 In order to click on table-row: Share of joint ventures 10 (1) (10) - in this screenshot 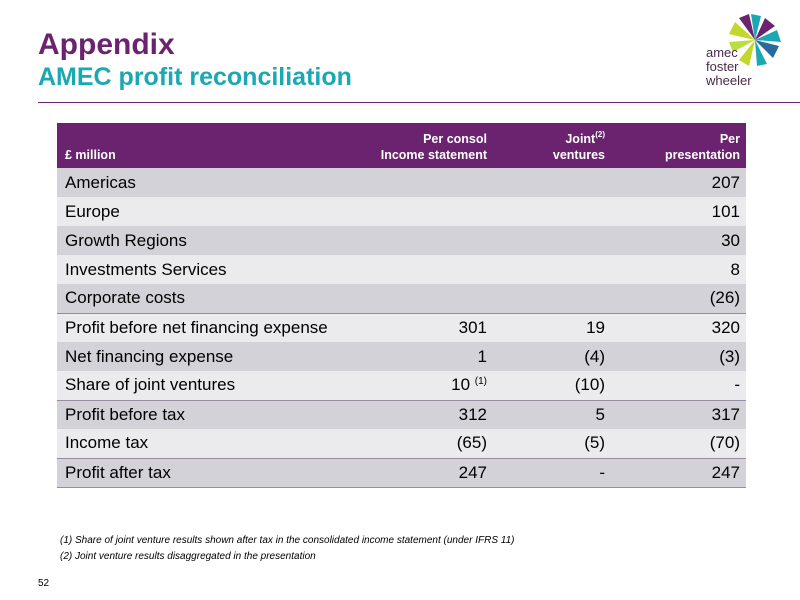, I will do `click(401, 385)`.